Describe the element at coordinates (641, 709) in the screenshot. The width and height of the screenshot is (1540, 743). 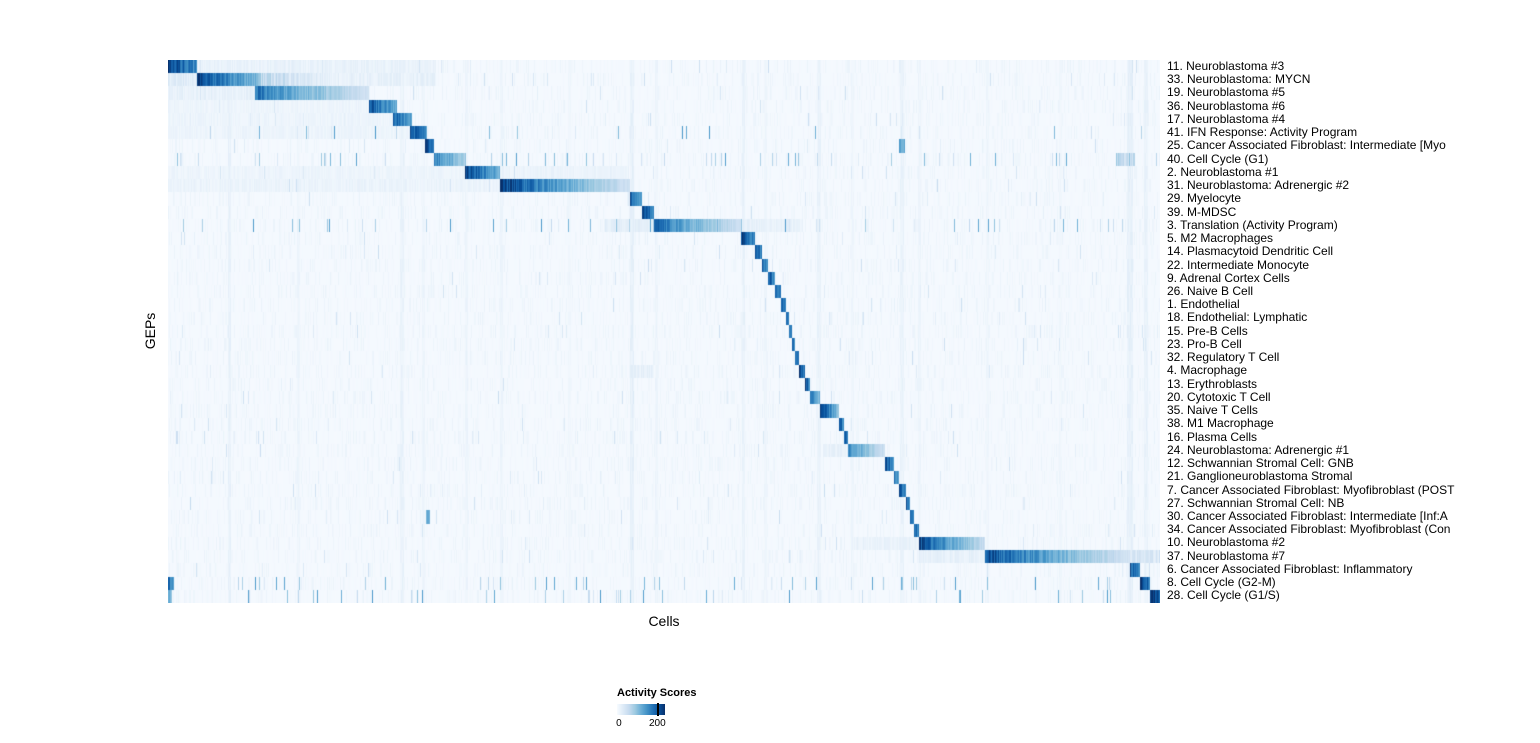
I see `legend-colorbar` at that location.